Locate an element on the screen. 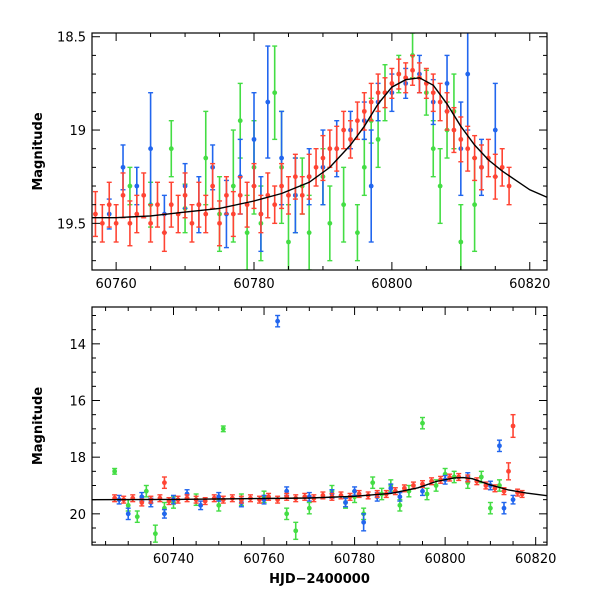  x-tick-label: 60760 is located at coordinates (115, 284).